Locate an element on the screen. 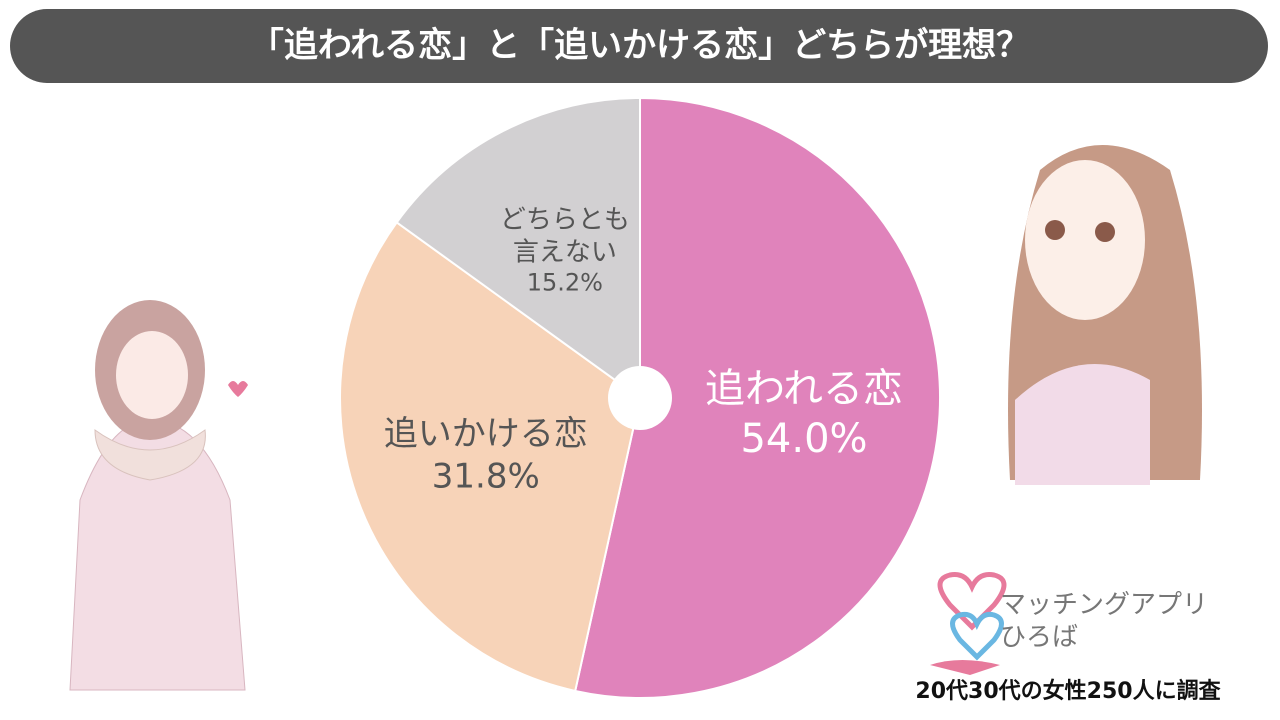 The image size is (1280, 720). slice-label: 追いかける恋 is located at coordinates (486, 434).